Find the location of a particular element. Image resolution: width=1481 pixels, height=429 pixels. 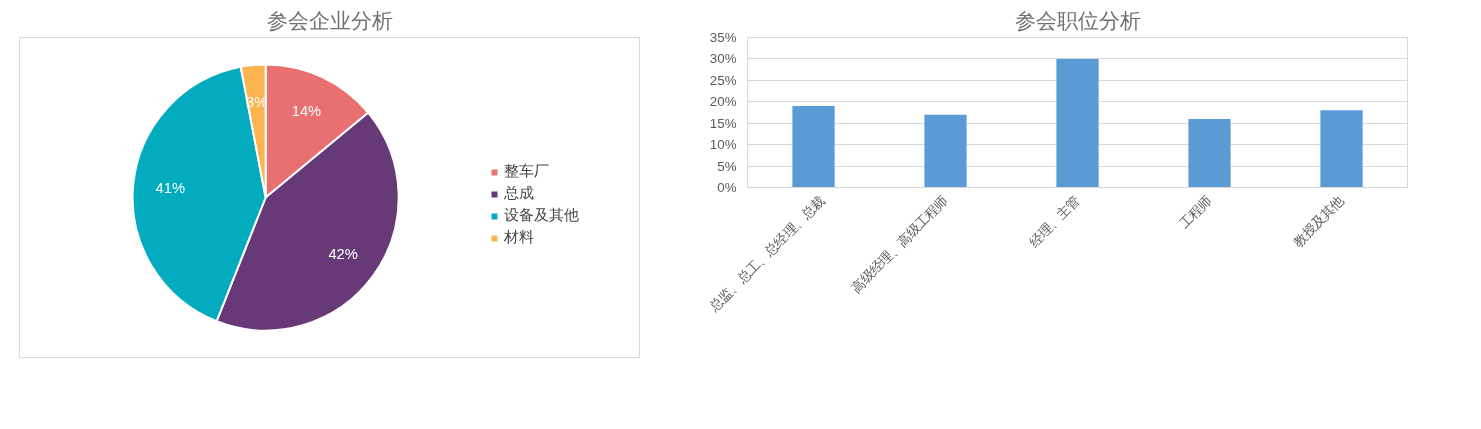

y-tick-label: 10% is located at coordinates (723, 145).